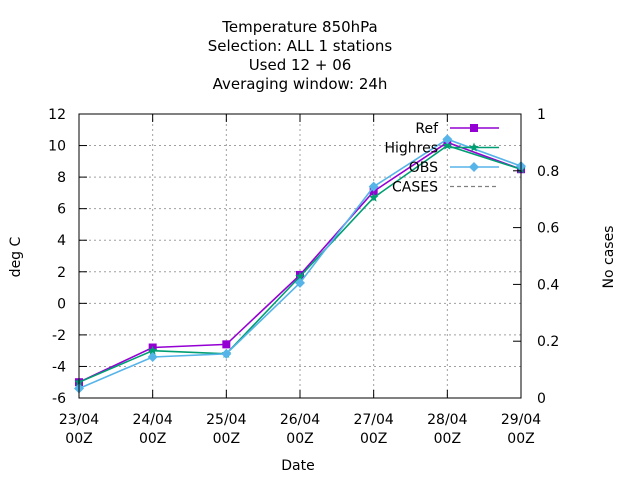  I want to click on y-tick-label: -2, so click(59, 336).